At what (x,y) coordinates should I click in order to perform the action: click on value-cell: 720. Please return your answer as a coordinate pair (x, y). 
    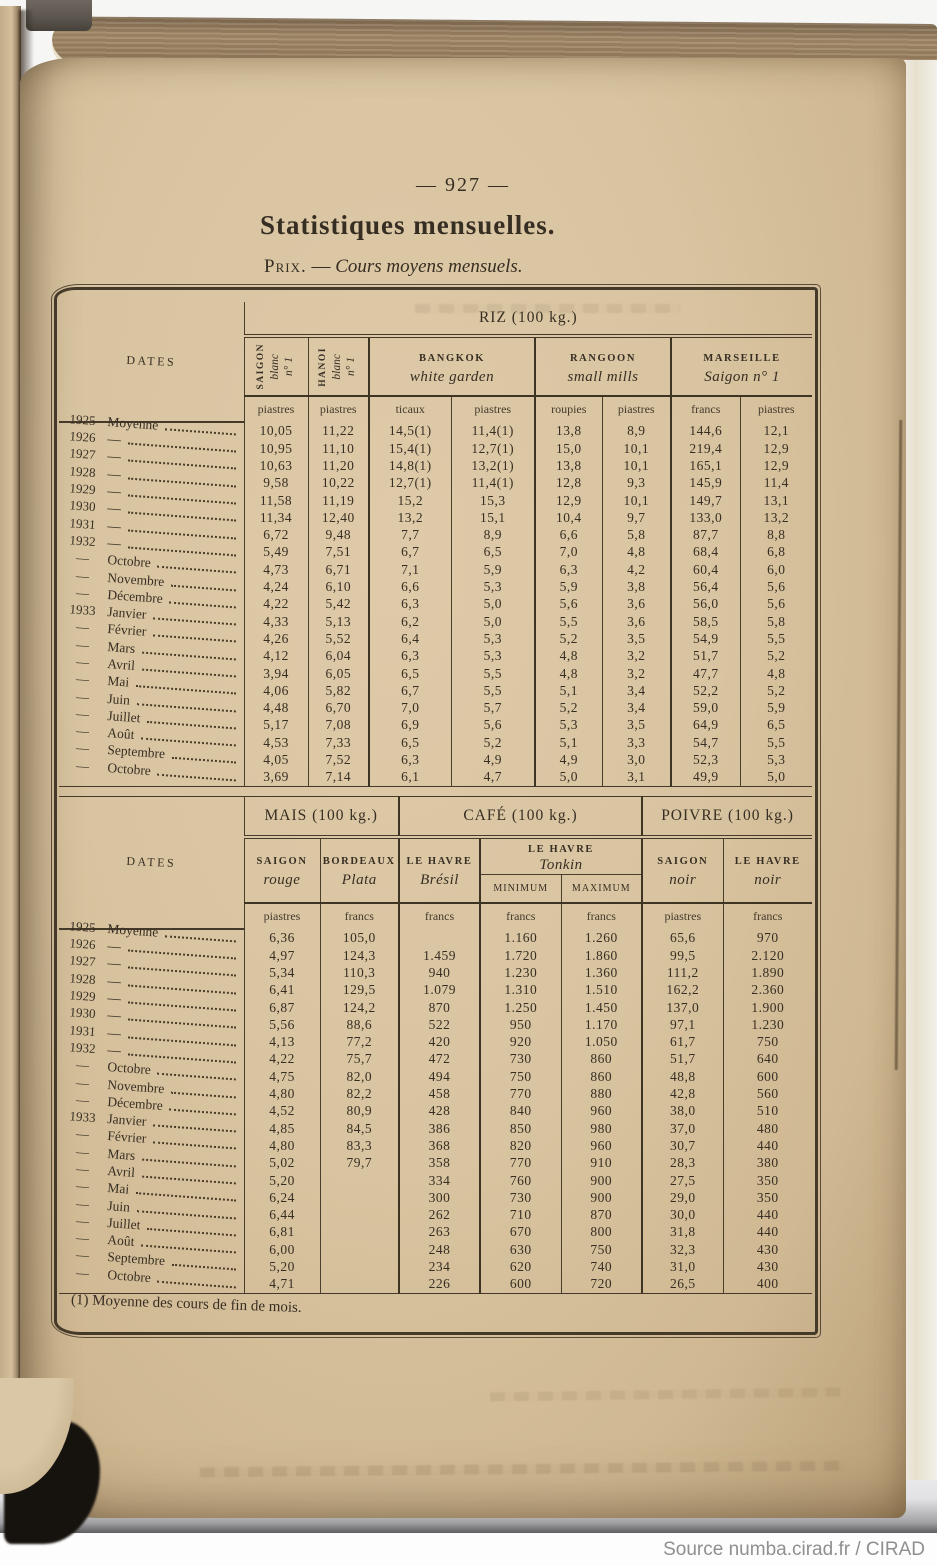
    Looking at the image, I should click on (601, 1284).